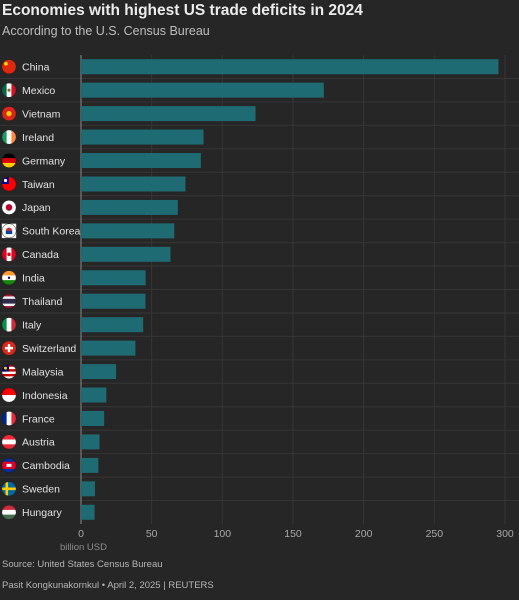 The width and height of the screenshot is (519, 600). I want to click on canada-flag-icon, so click(9, 254).